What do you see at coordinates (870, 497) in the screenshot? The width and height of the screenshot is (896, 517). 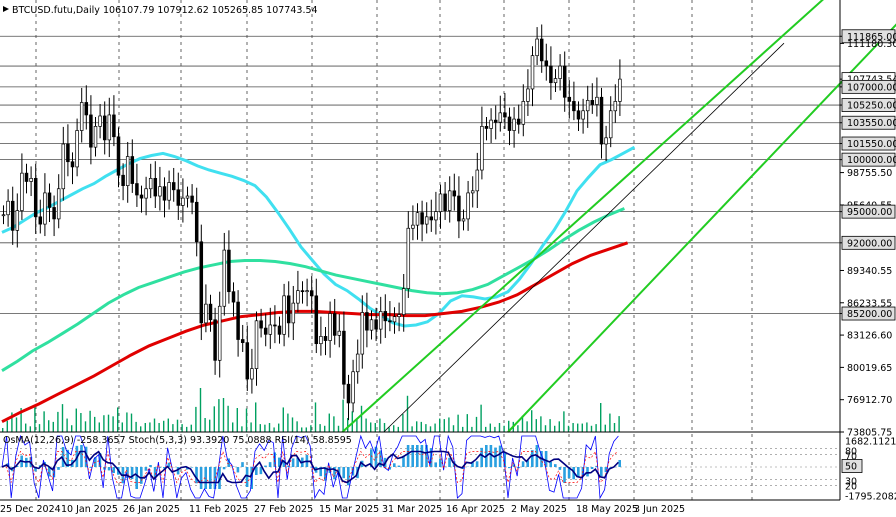 I see `oscillator-tick-label: -1795.2082` at bounding box center [870, 497].